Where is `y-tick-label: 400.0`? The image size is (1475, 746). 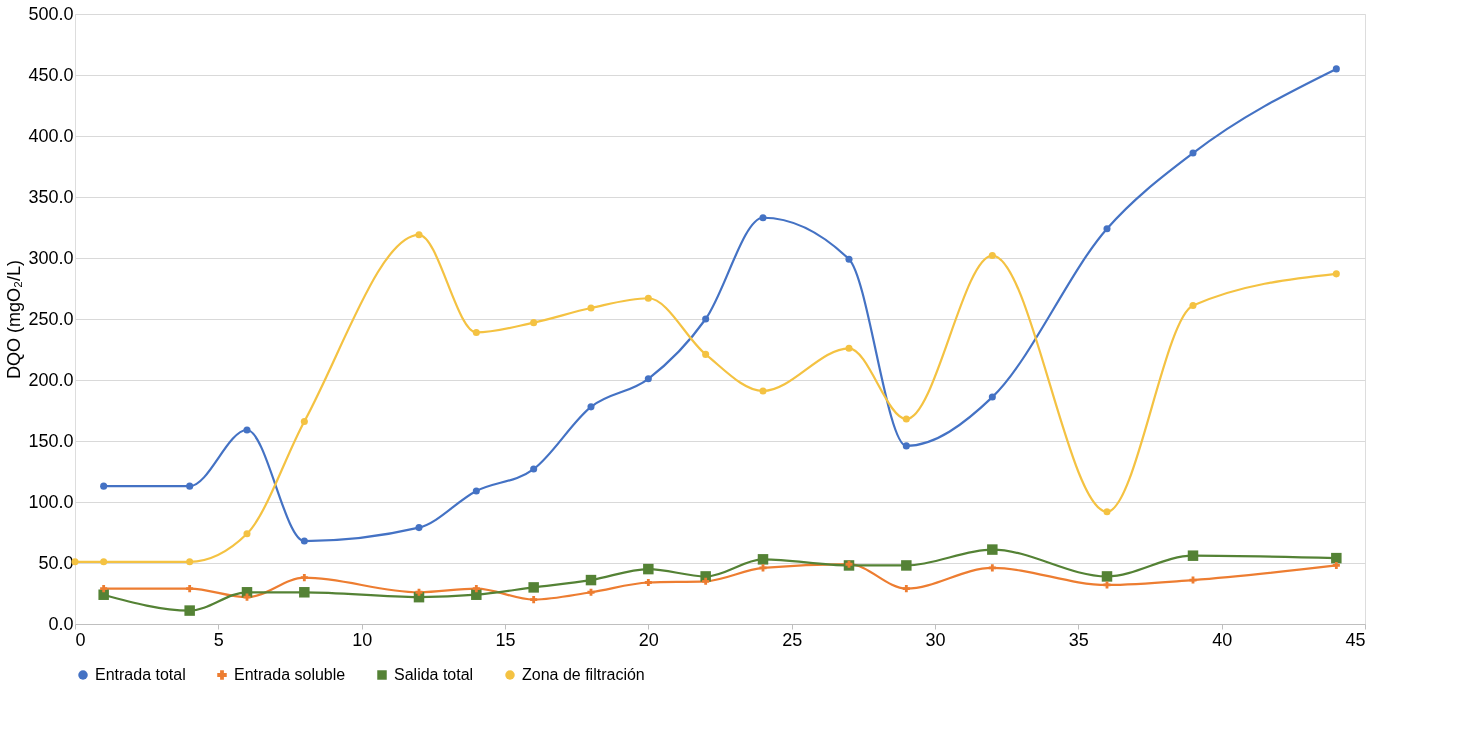 y-tick-label: 400.0 is located at coordinates (51, 135).